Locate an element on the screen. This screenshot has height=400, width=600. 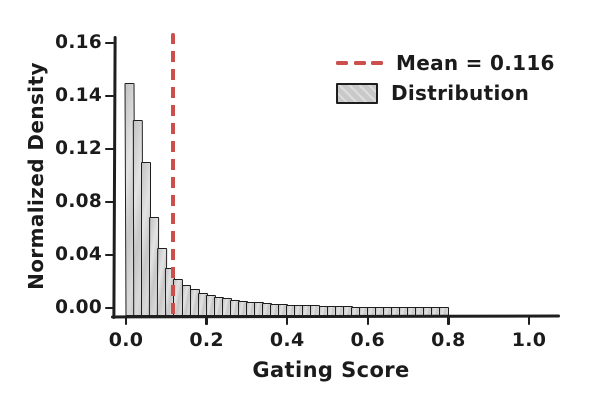
y-tick-label: 0.16 is located at coordinates (78, 42).